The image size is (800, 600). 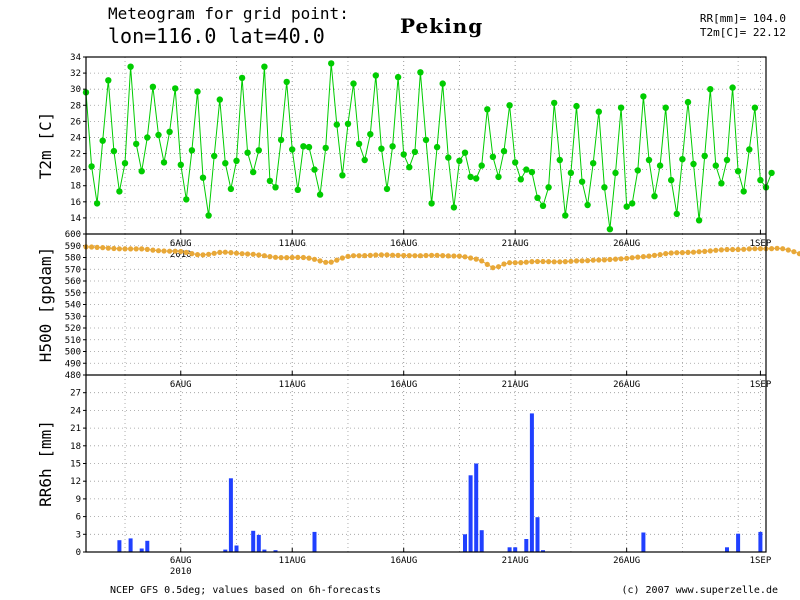 I want to click on t2m-ytick-label: 28, so click(x=75, y=106).